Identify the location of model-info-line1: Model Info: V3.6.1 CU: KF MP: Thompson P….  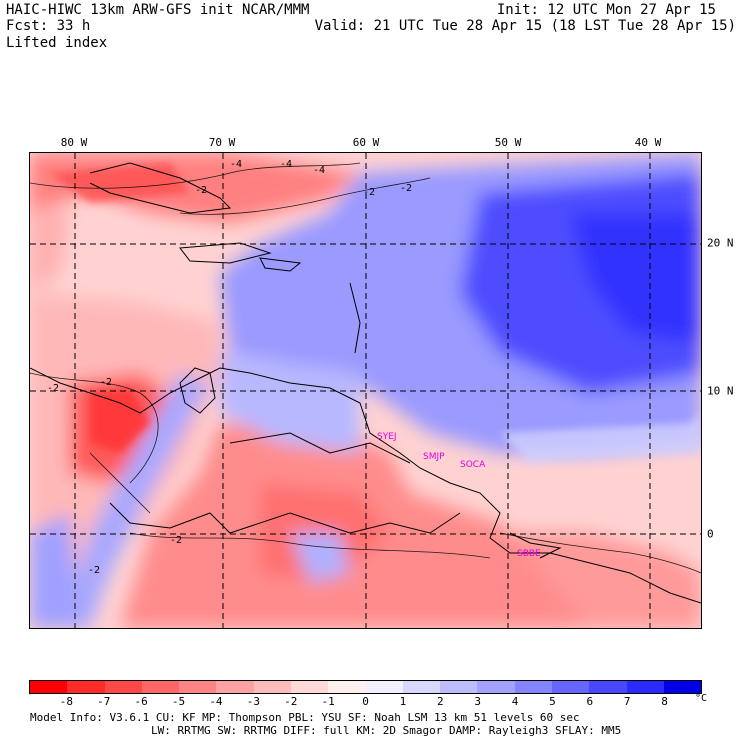
(305, 717).